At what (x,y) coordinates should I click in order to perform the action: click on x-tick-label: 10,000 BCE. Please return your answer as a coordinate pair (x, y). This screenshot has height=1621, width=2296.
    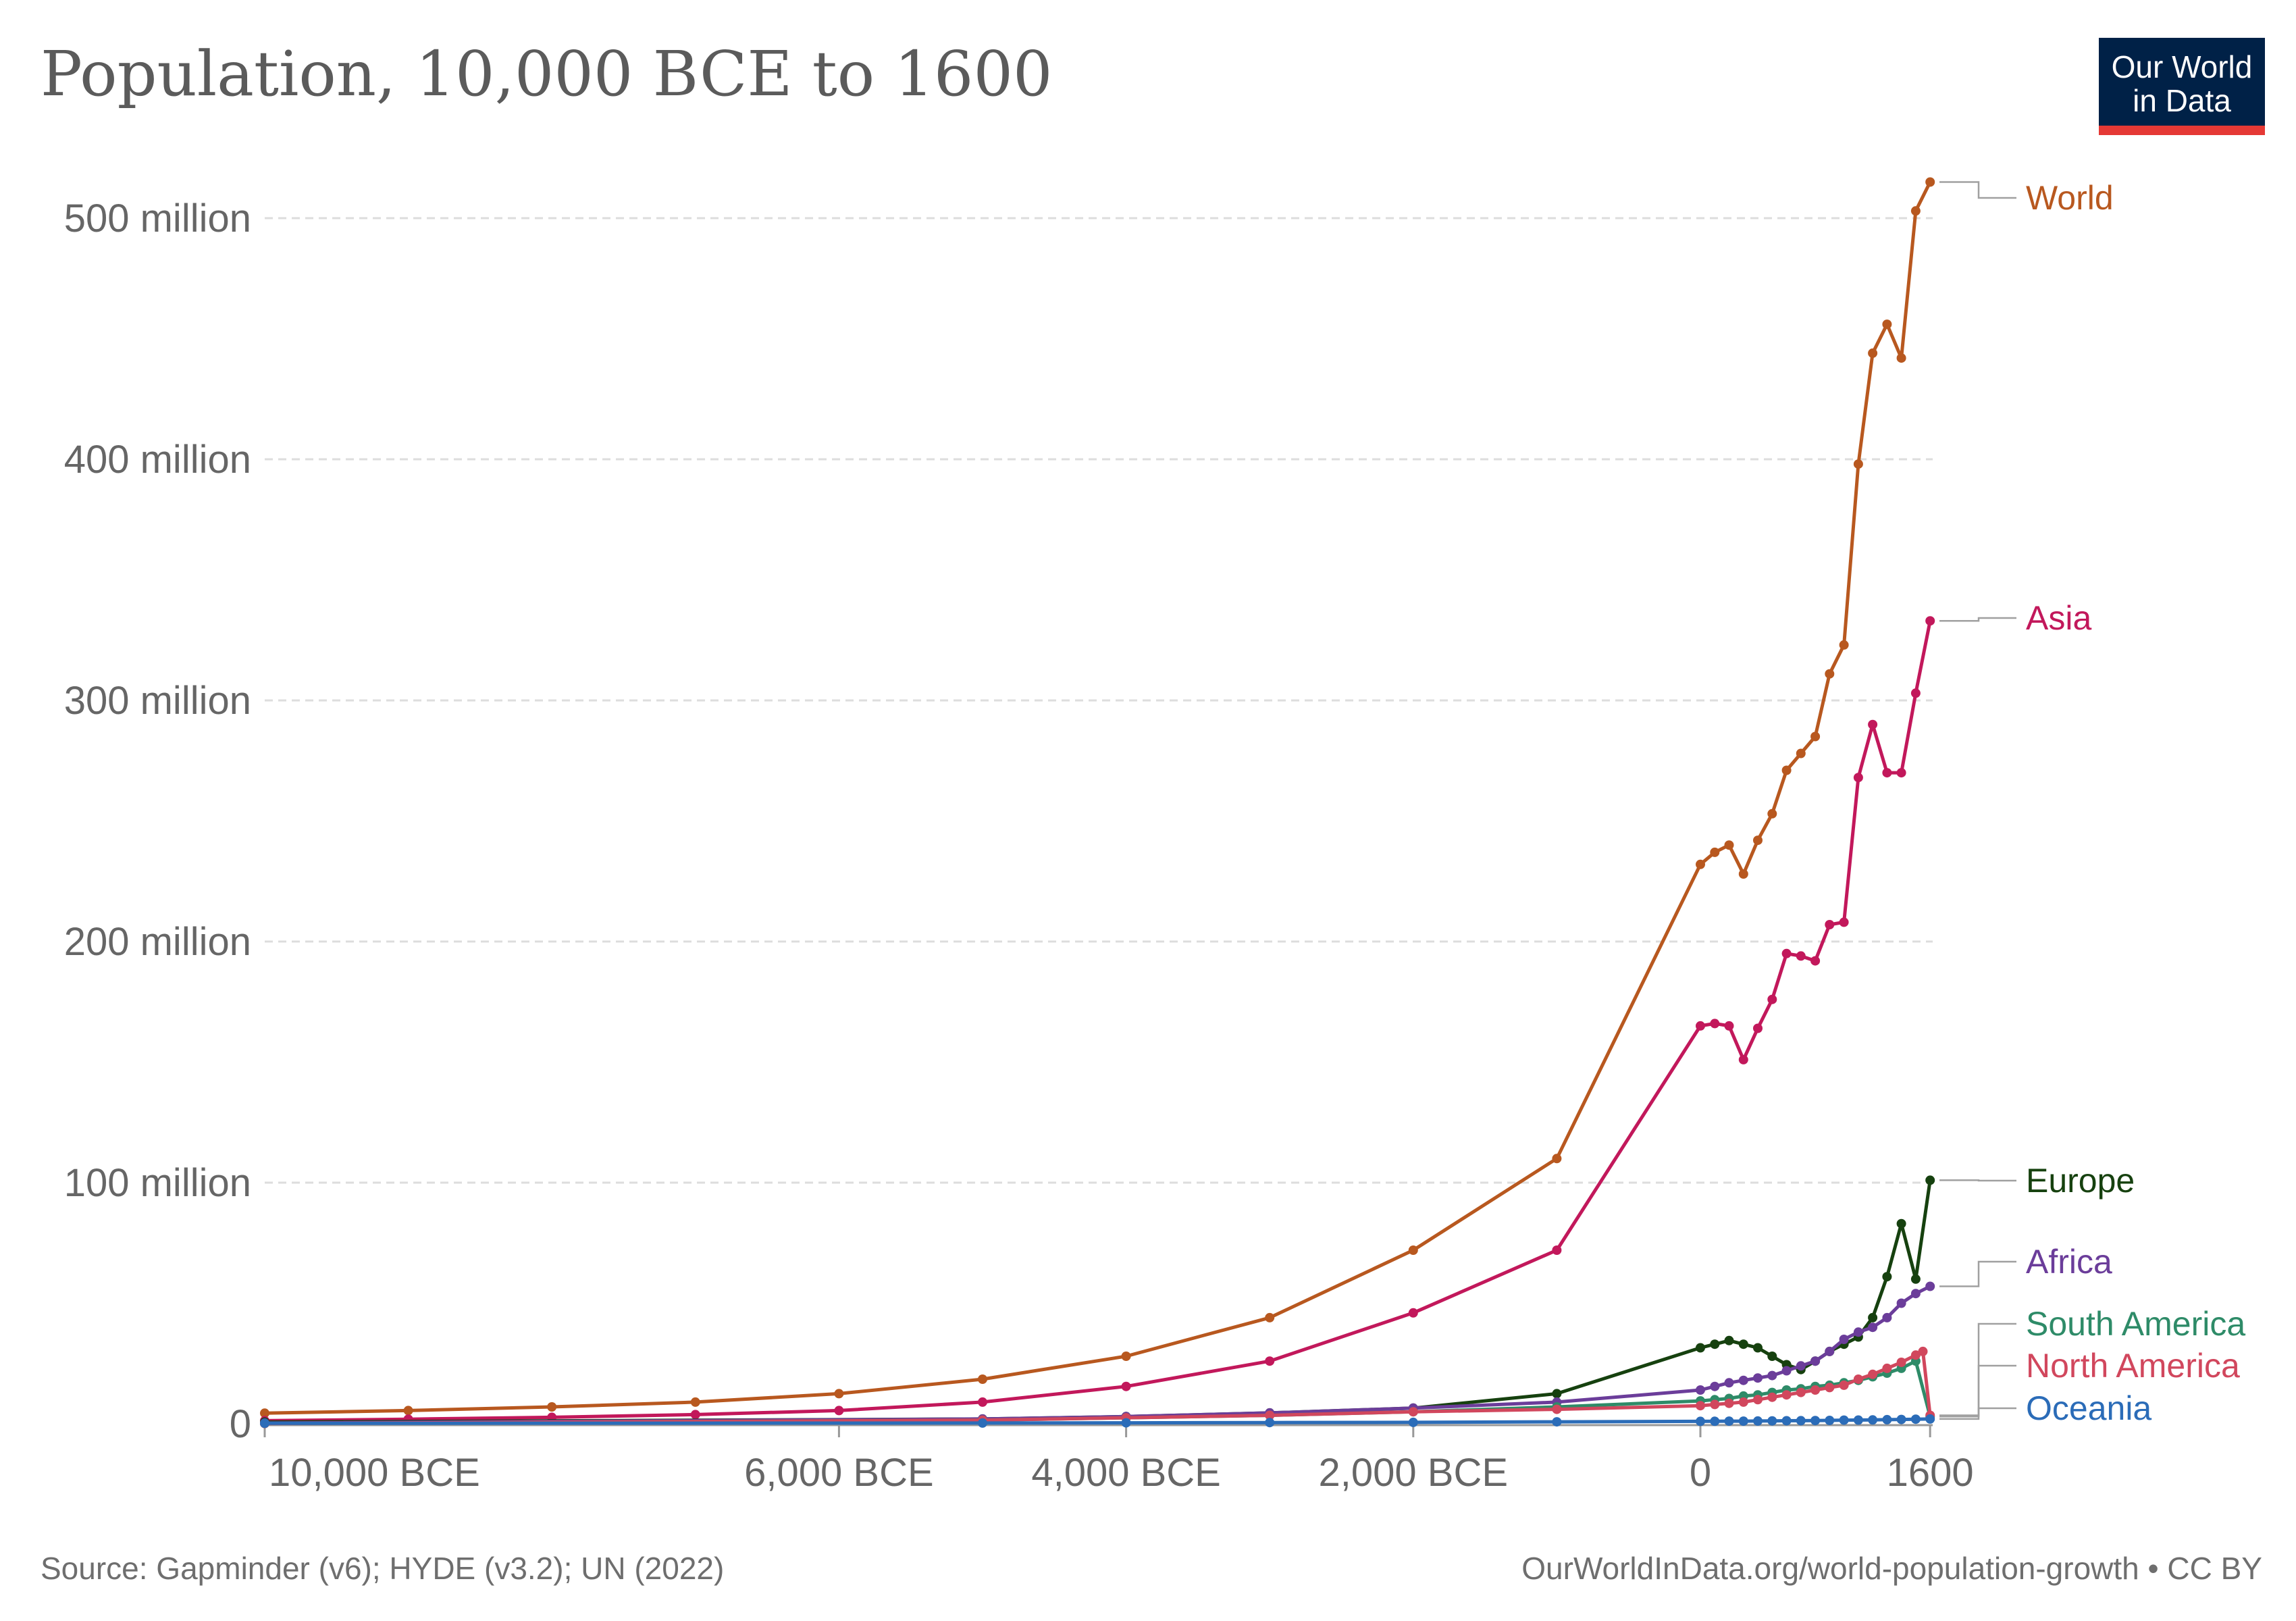
    Looking at the image, I should click on (375, 1473).